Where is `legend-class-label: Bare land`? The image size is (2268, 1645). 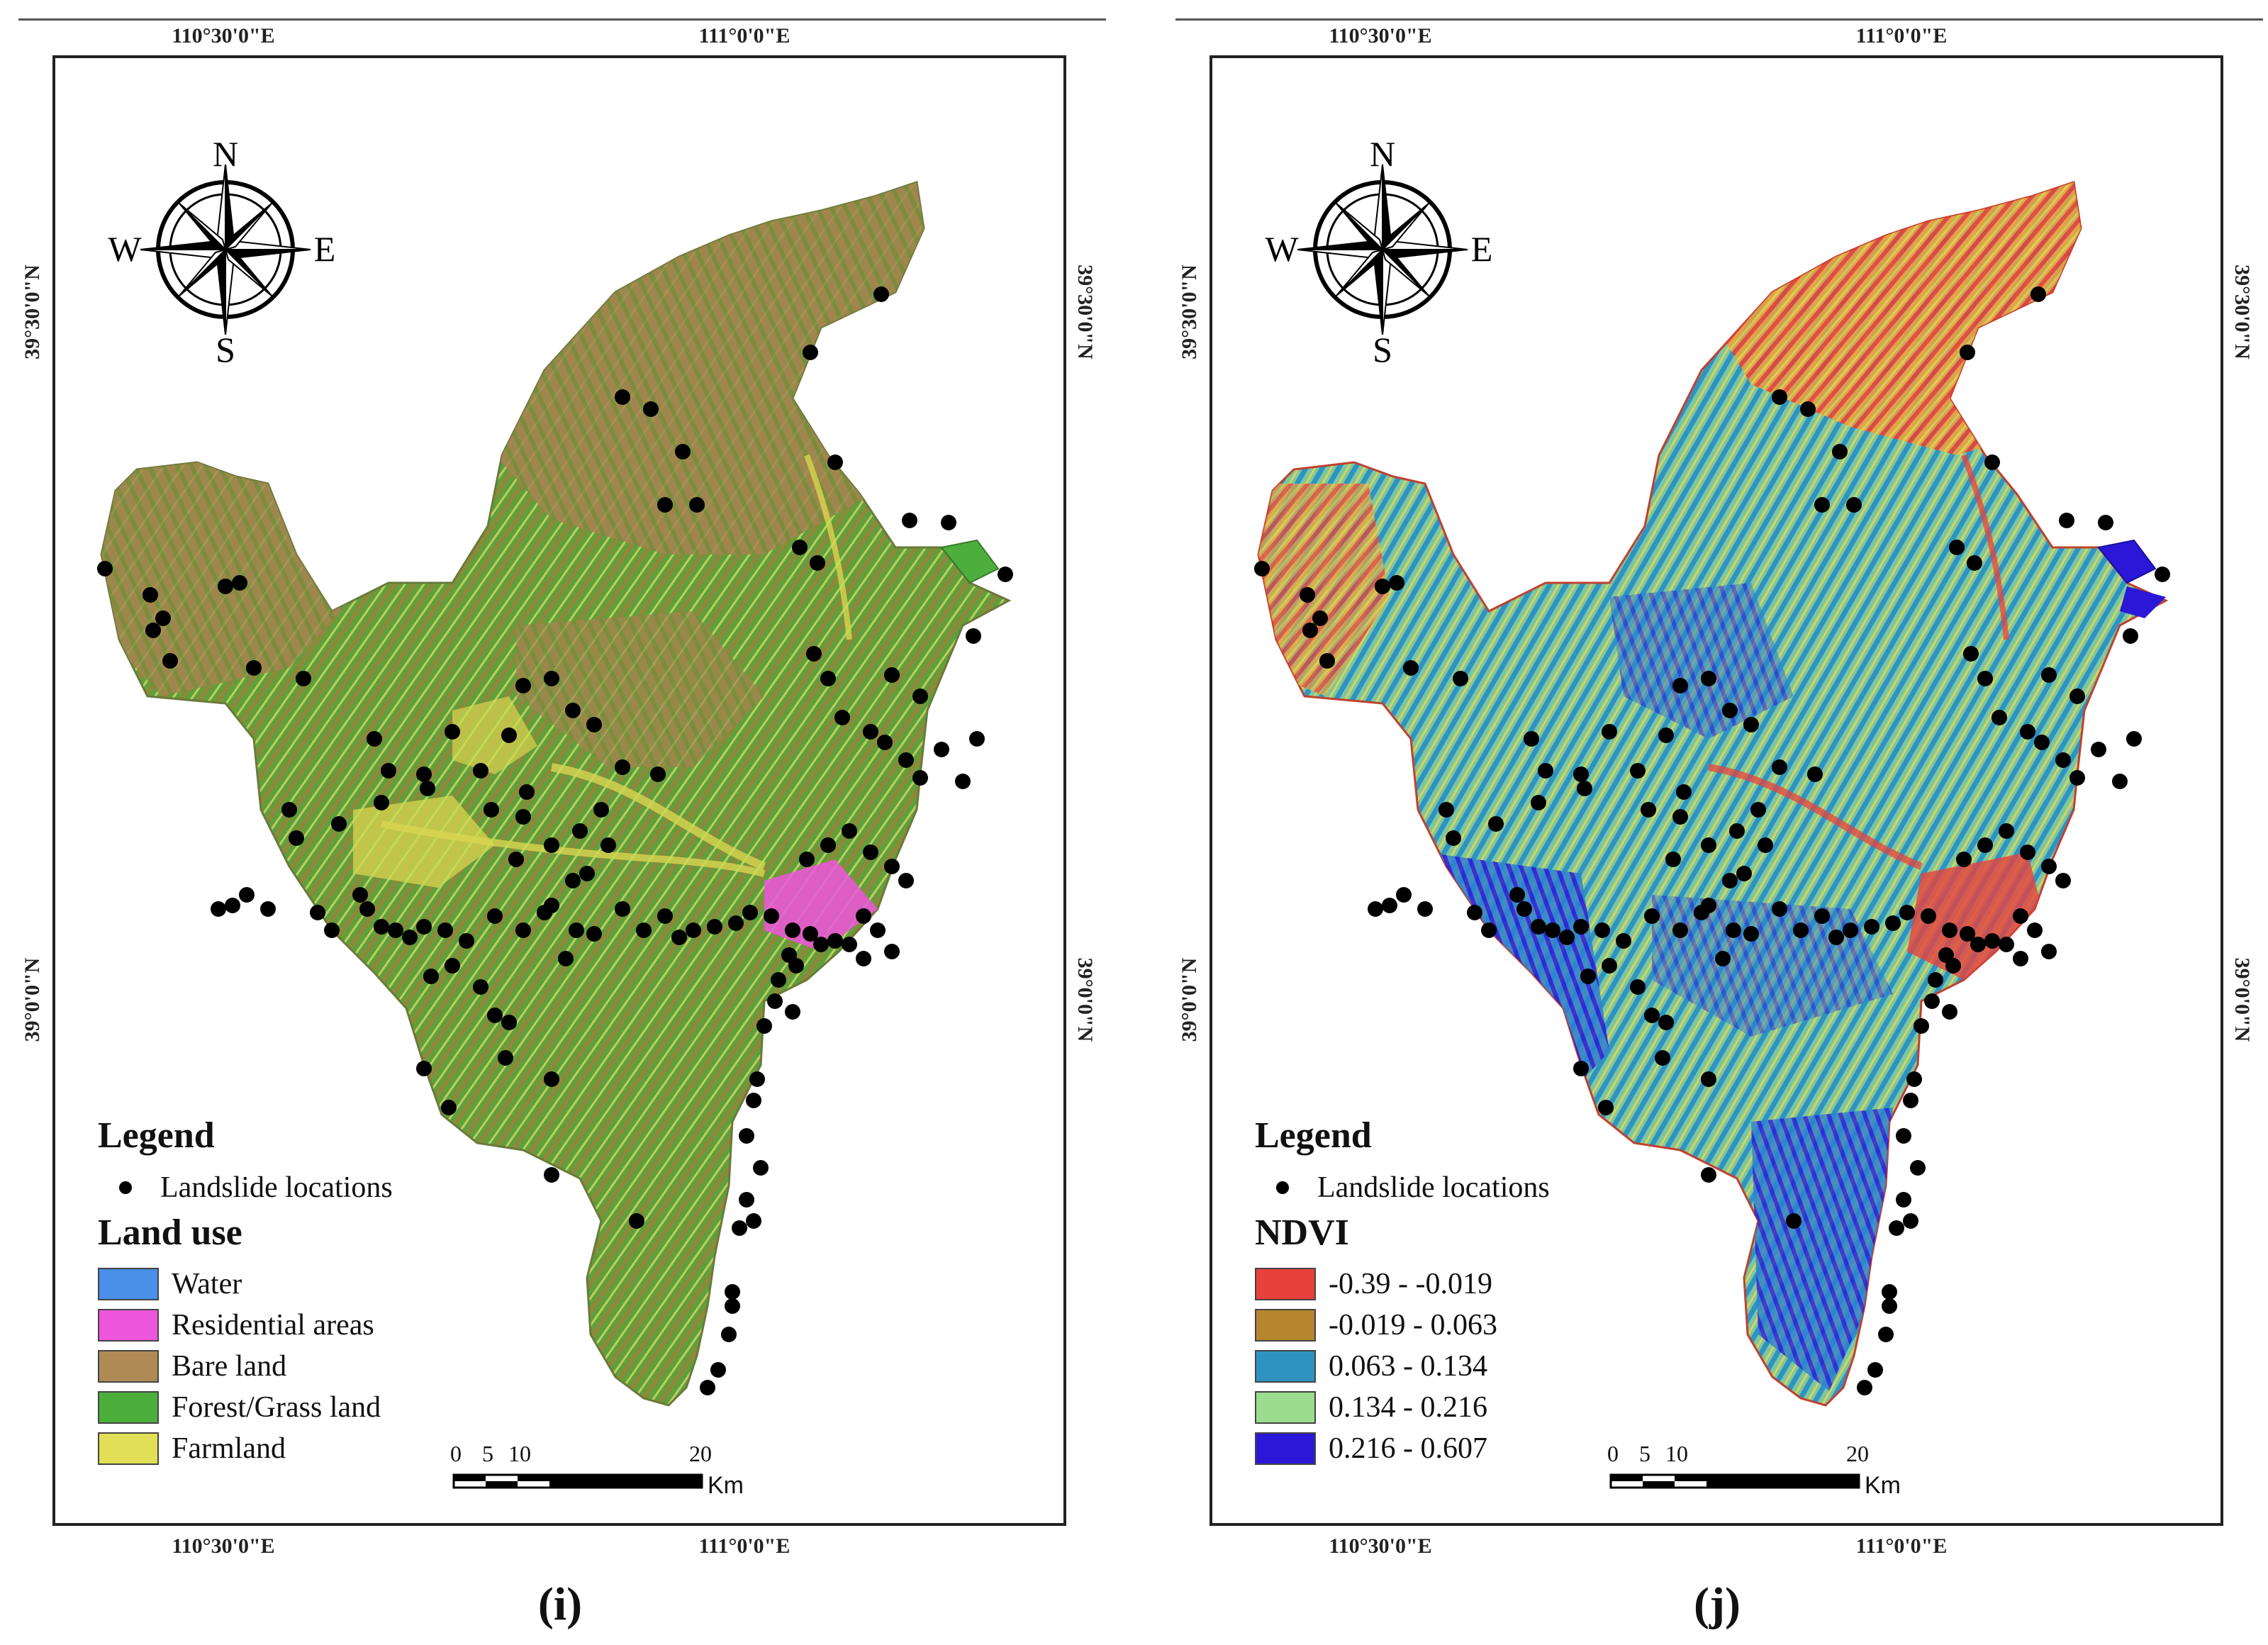
legend-class-label: Bare land is located at coordinates (229, 1366).